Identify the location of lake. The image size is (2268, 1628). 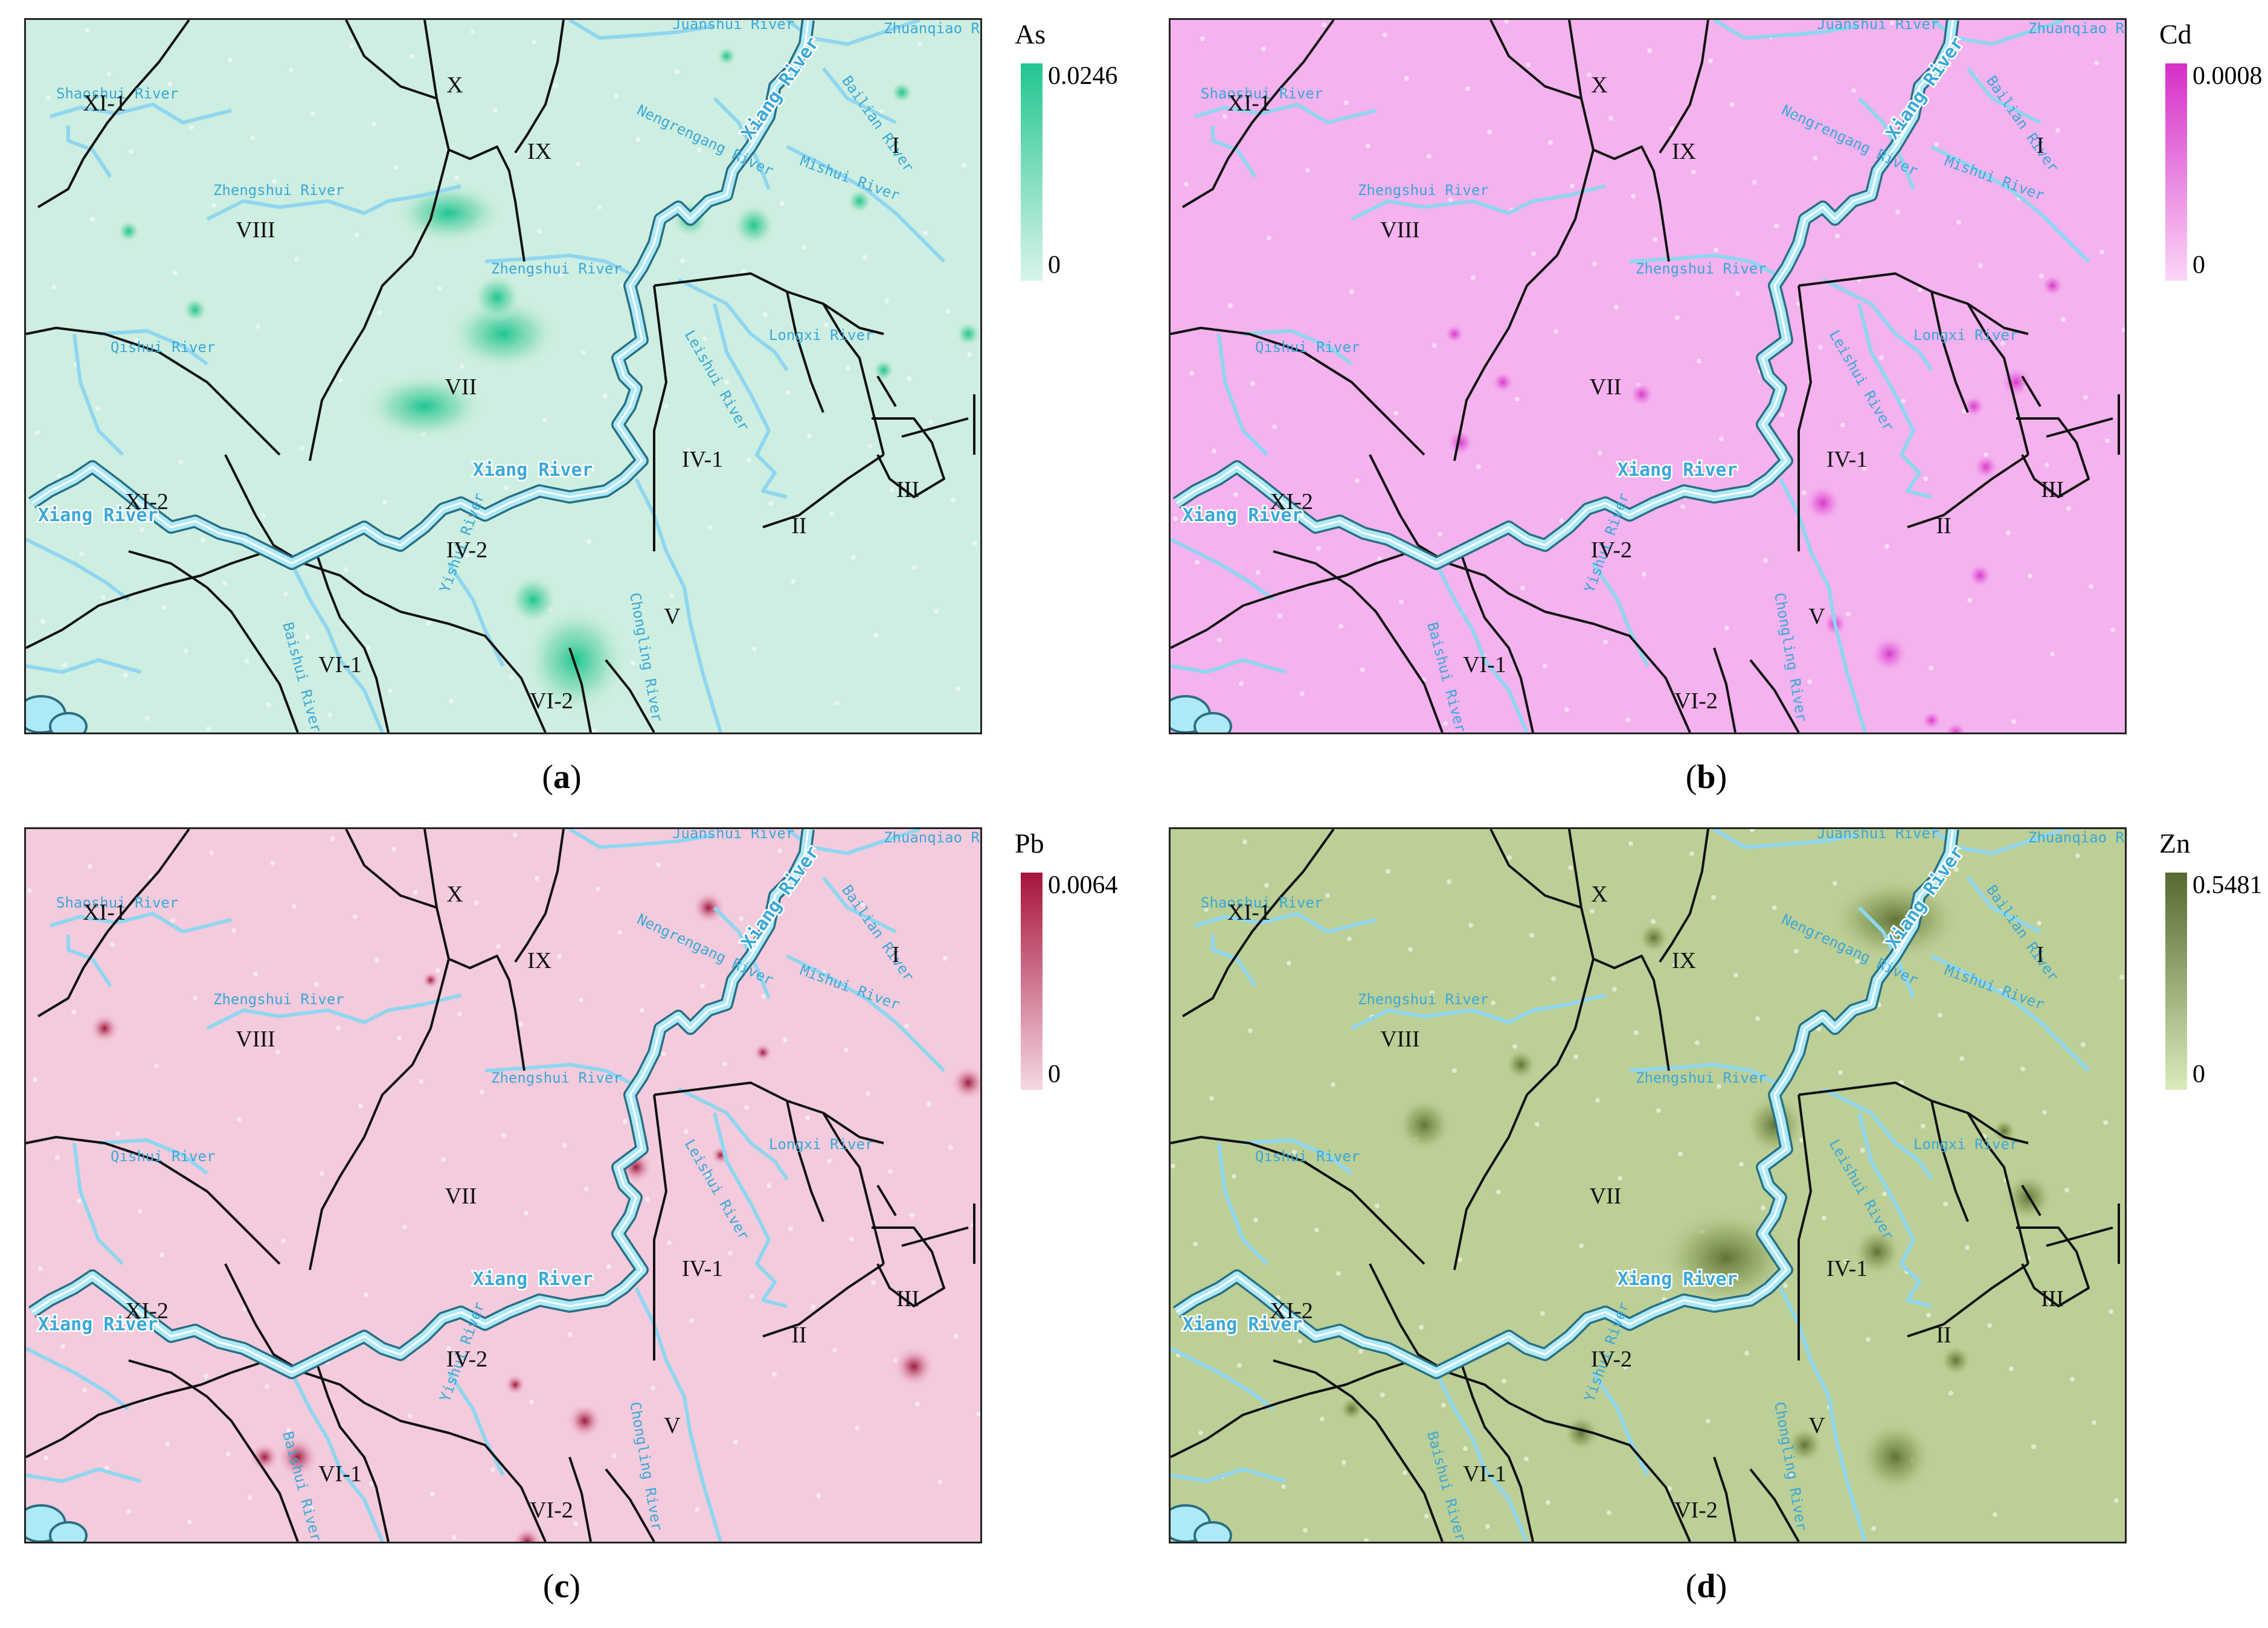
(1213, 1532).